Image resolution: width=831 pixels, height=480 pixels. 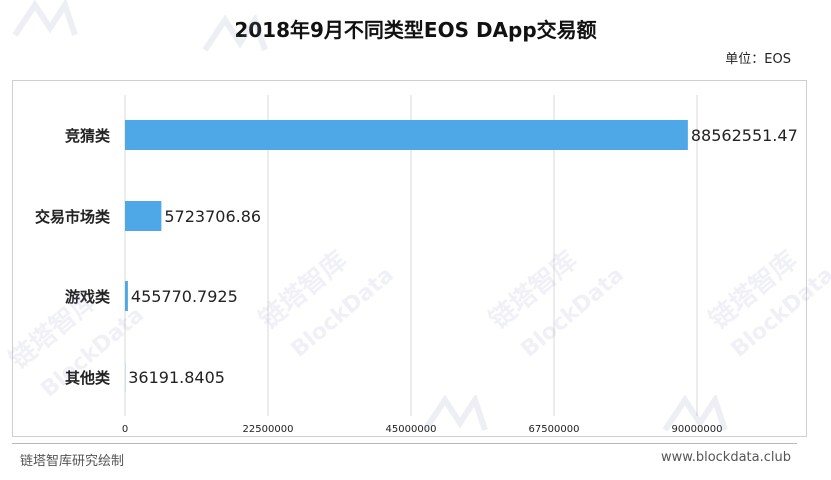 What do you see at coordinates (73, 217) in the screenshot?
I see `category-label: 交易市场类` at bounding box center [73, 217].